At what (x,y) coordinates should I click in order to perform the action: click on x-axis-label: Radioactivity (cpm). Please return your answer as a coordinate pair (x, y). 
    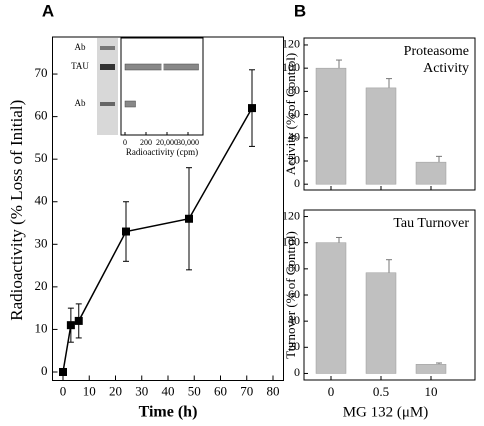
    Looking at the image, I should click on (162, 152).